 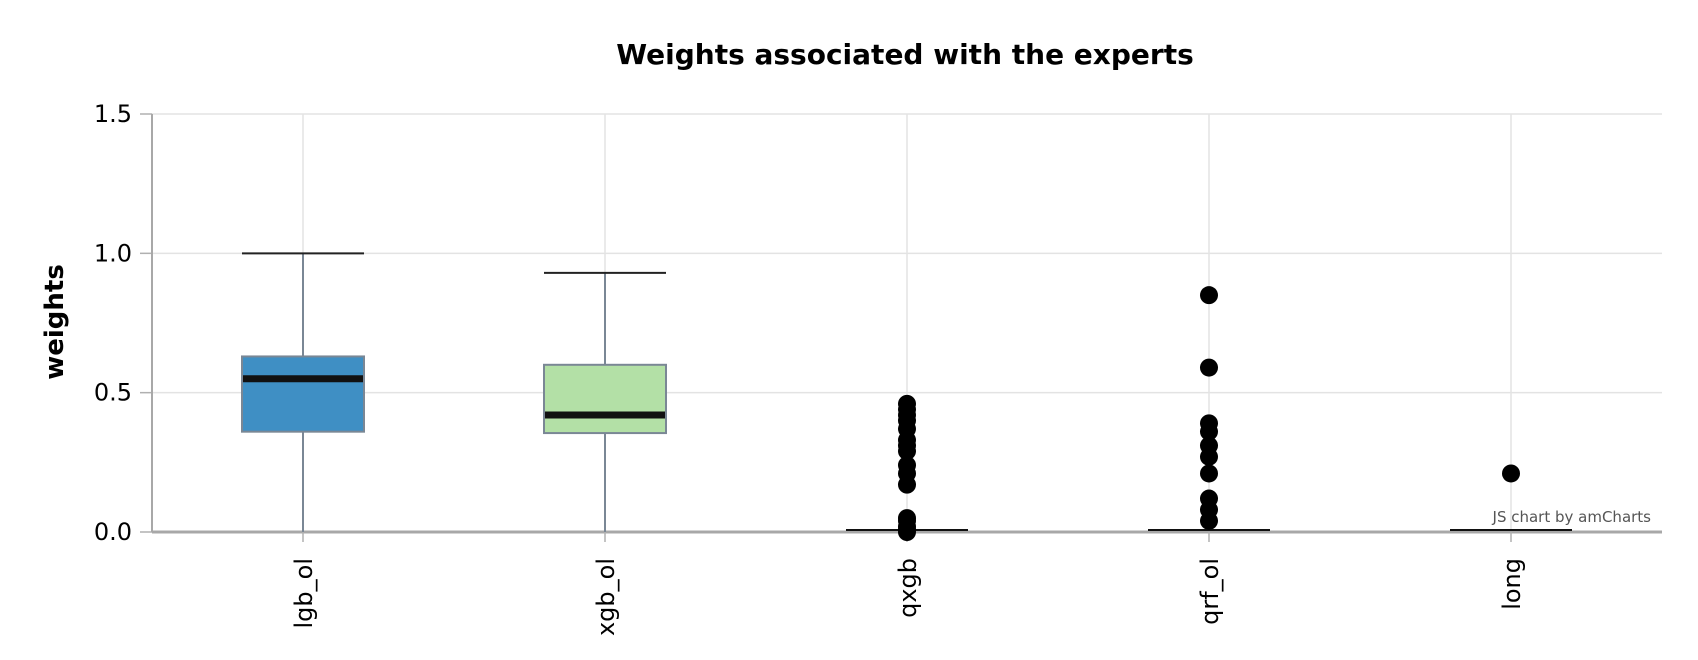 I want to click on box-qrf_ol, so click(x=1209, y=408).